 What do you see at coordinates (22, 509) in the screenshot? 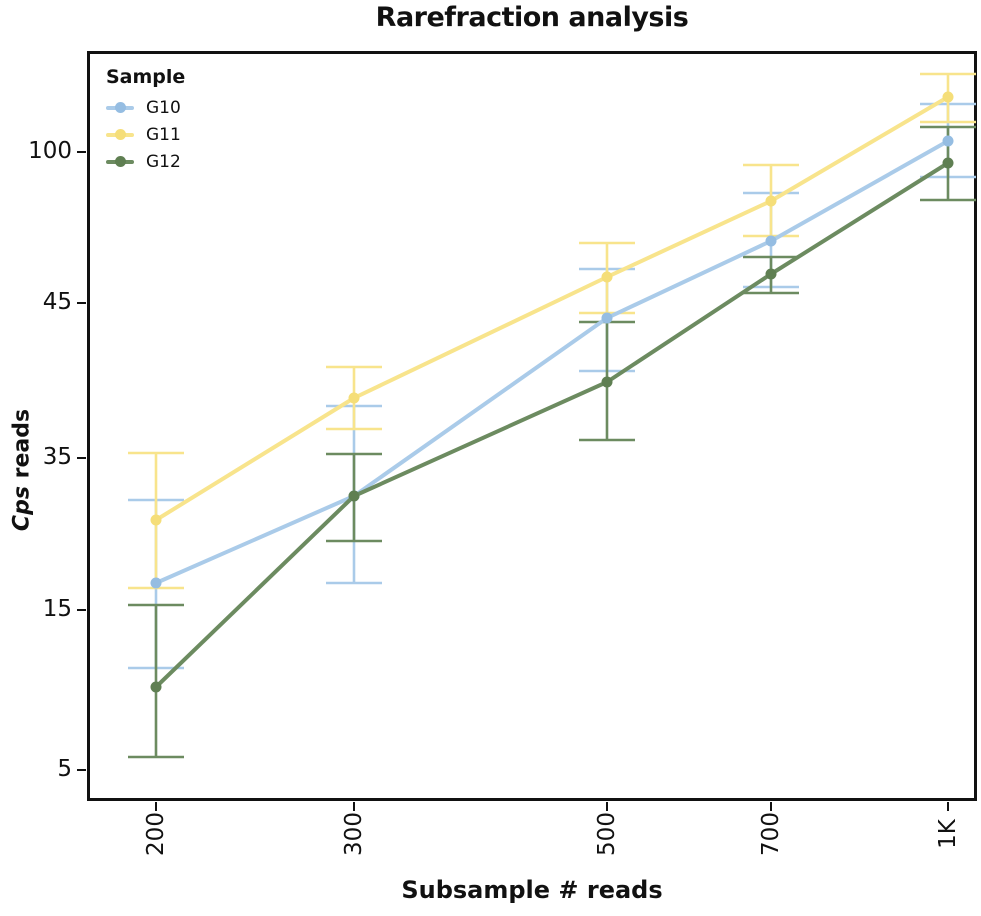
I see `y-axis-title-italic: Cps` at bounding box center [22, 509].